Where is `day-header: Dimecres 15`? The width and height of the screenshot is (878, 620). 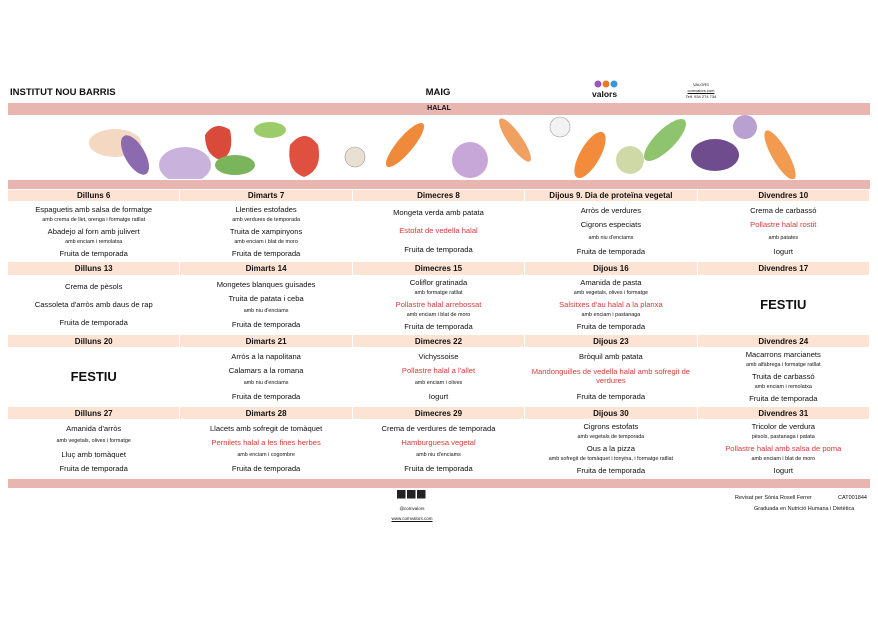
day-header: Dimecres 15 is located at coordinates (438, 268).